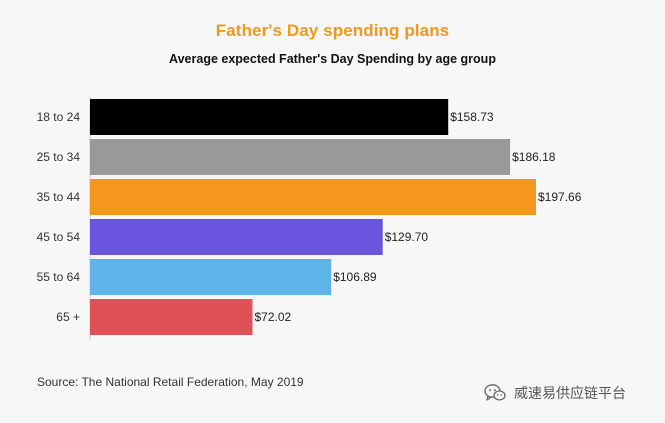 The width and height of the screenshot is (665, 423). Describe the element at coordinates (59, 277) in the screenshot. I see `category-label: 55 to 64` at that location.